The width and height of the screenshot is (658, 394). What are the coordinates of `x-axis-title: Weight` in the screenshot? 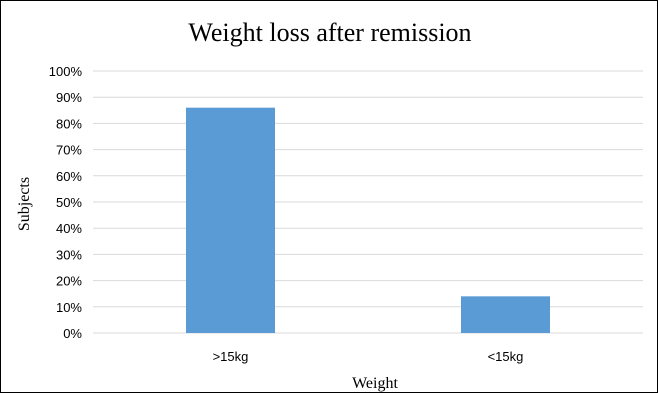 It's located at (375, 383).